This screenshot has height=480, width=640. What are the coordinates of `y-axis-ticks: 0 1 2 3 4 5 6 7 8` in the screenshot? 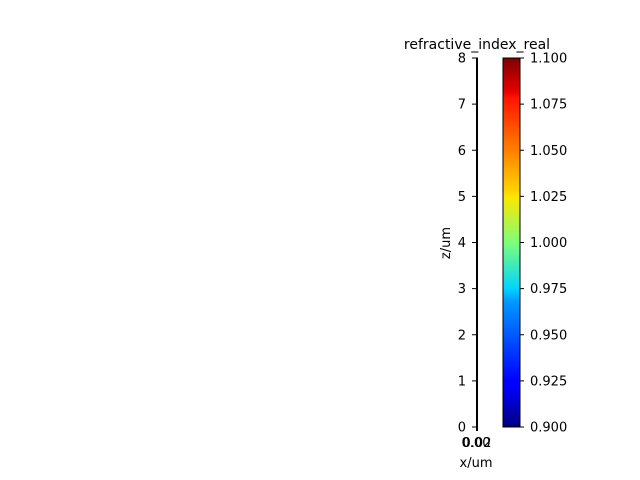 It's located at (467, 244).